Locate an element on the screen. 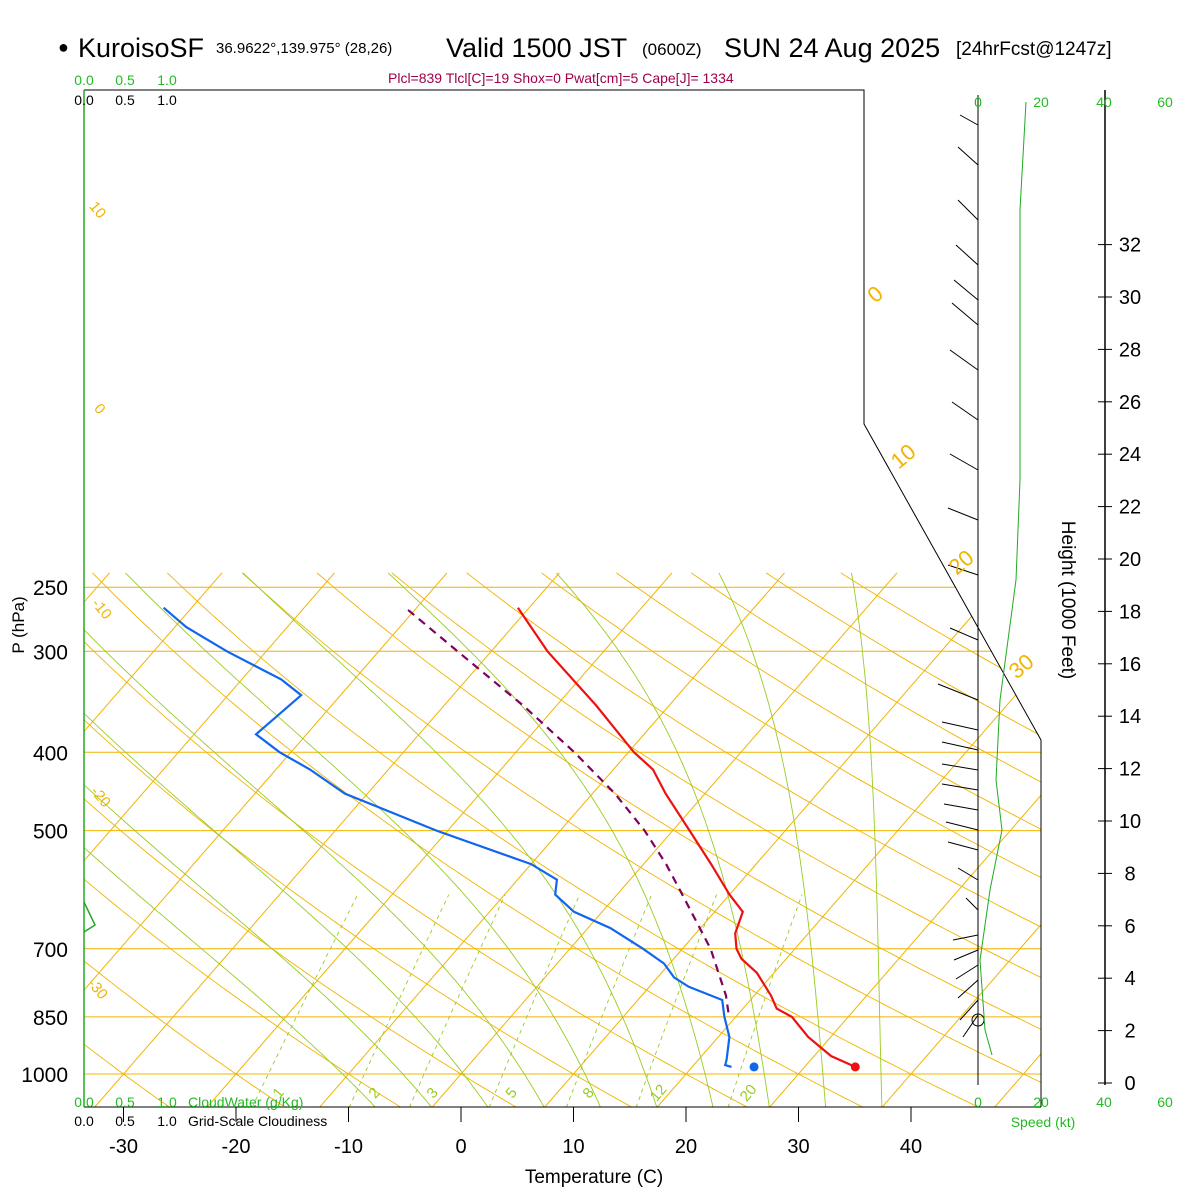 This screenshot has height=1200, width=1200. speed-scale-top: 0 is located at coordinates (978, 102).